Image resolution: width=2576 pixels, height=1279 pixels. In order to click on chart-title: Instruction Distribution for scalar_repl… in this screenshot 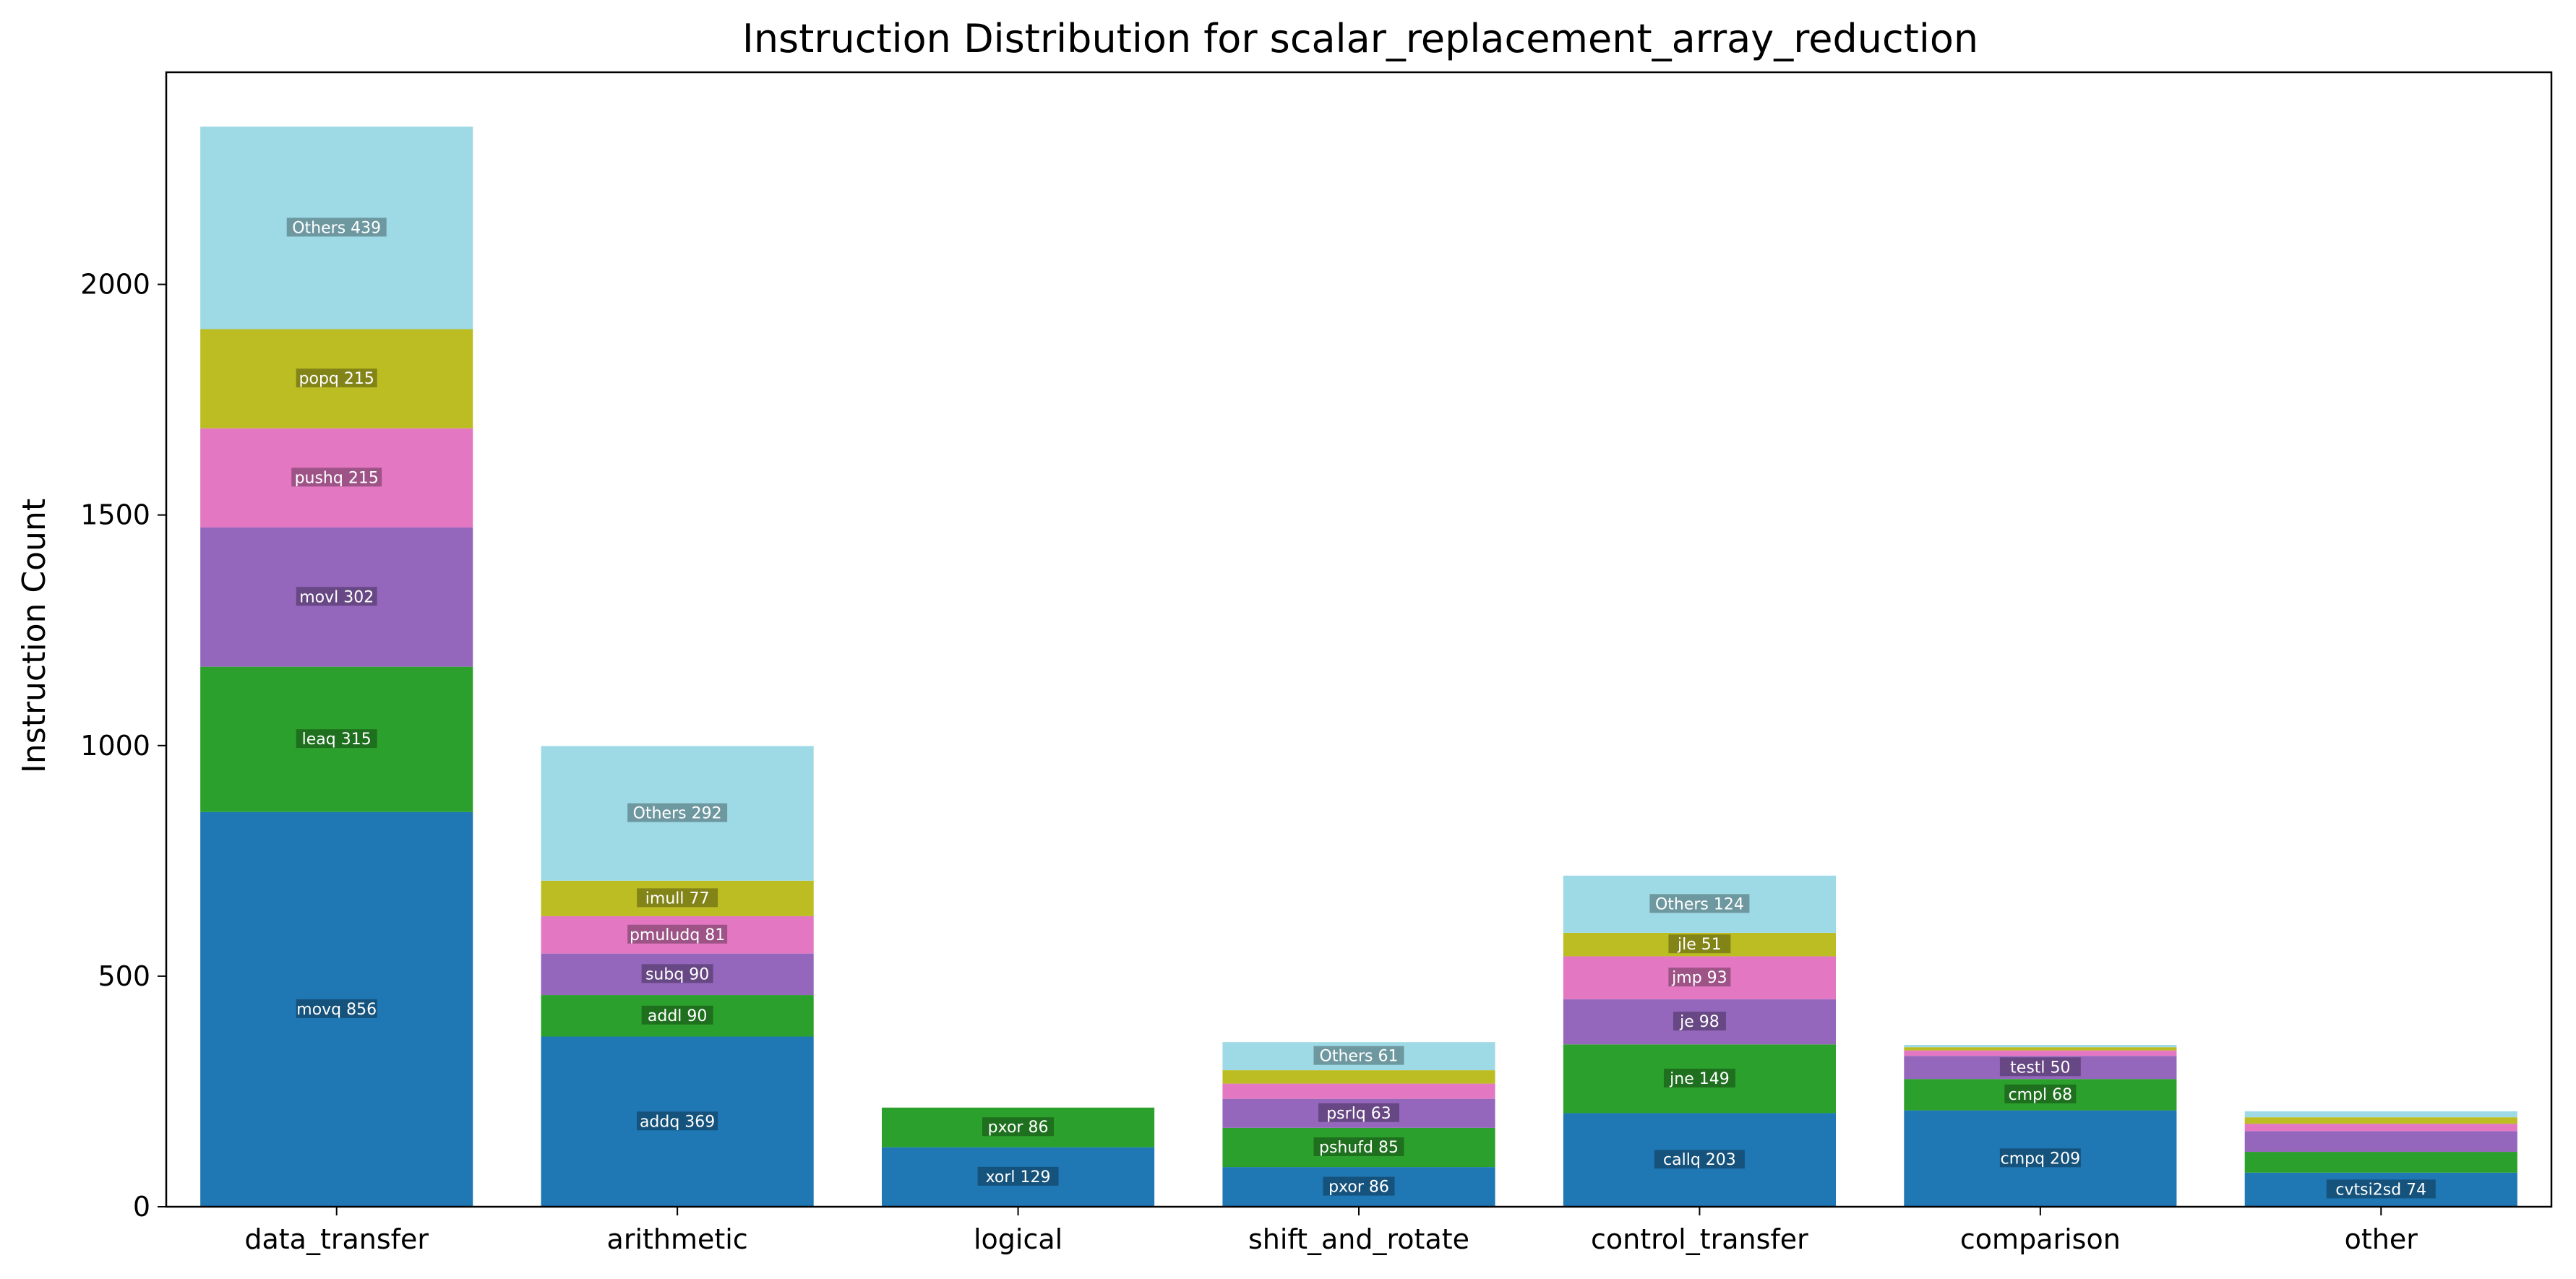, I will do `click(1360, 38)`.